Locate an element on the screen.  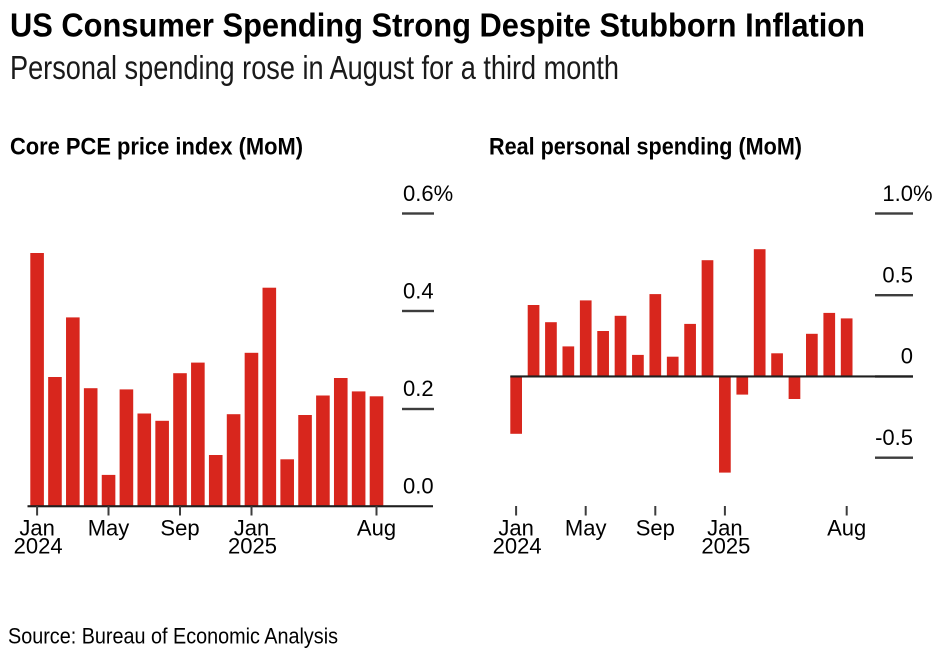
svg-text: 0.2 is located at coordinates (418, 388).